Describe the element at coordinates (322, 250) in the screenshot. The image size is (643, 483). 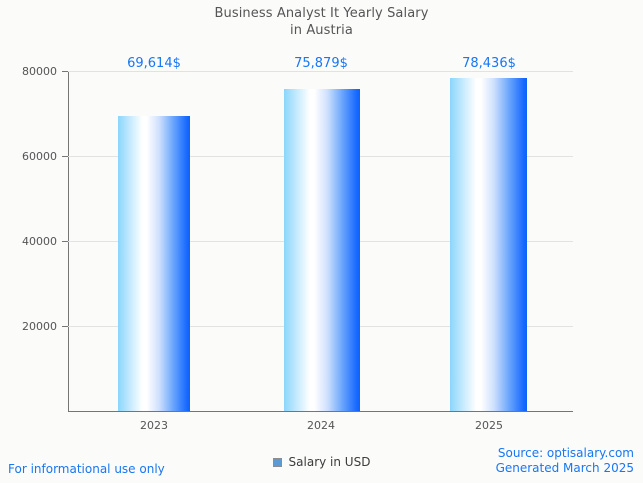
I see `bar-2024` at that location.